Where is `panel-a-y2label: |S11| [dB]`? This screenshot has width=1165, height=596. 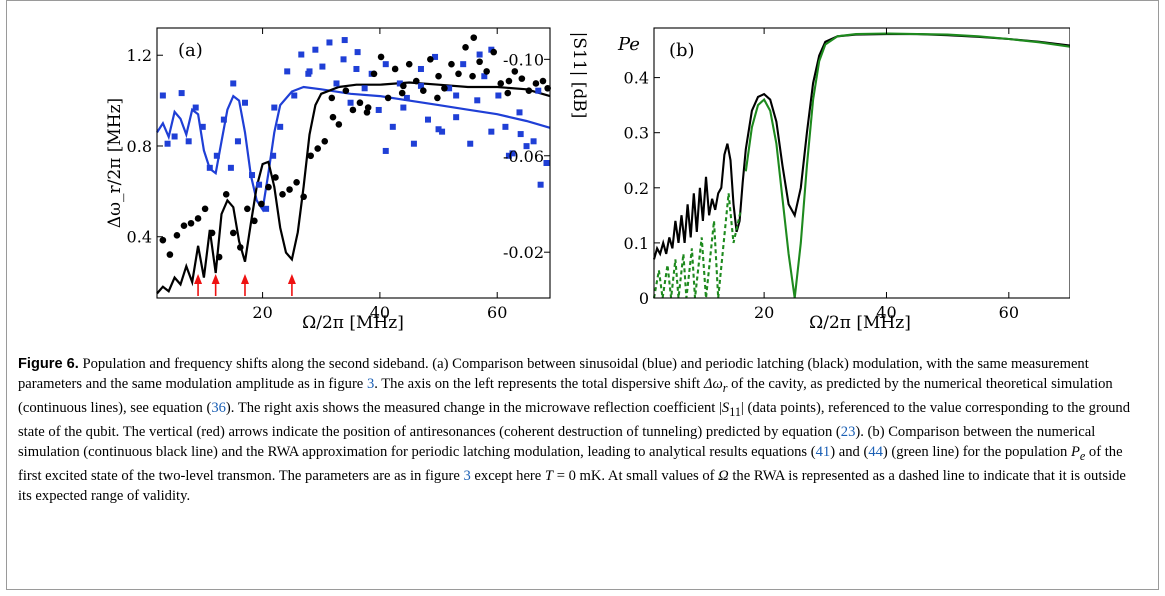
panel-a-y2label: |S11| [dB] is located at coordinates (579, 75).